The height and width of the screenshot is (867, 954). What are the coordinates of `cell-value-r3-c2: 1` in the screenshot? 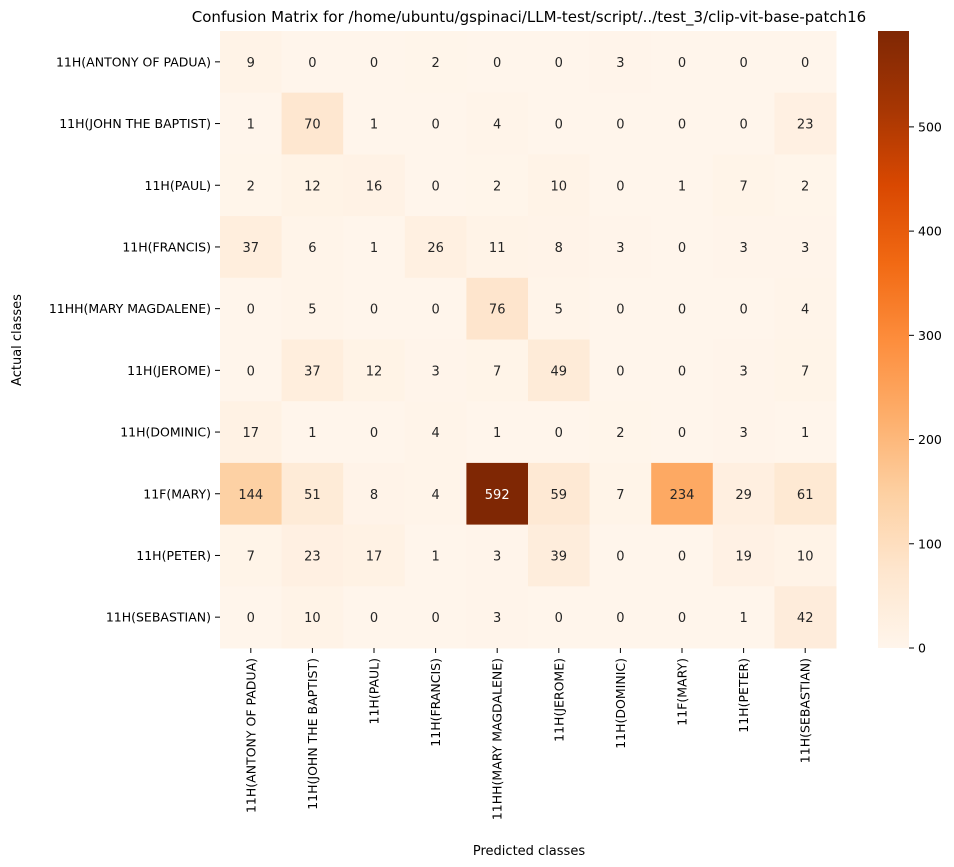 It's located at (374, 248).